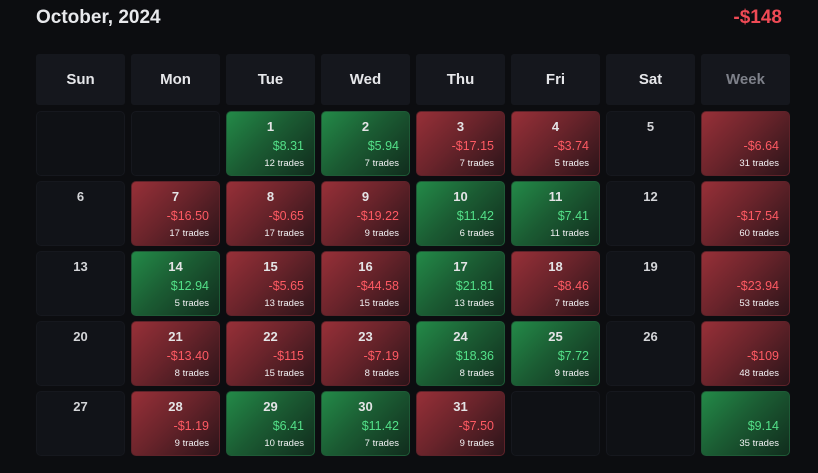  What do you see at coordinates (288, 146) in the screenshot?
I see `day-pnl: $8.31` at bounding box center [288, 146].